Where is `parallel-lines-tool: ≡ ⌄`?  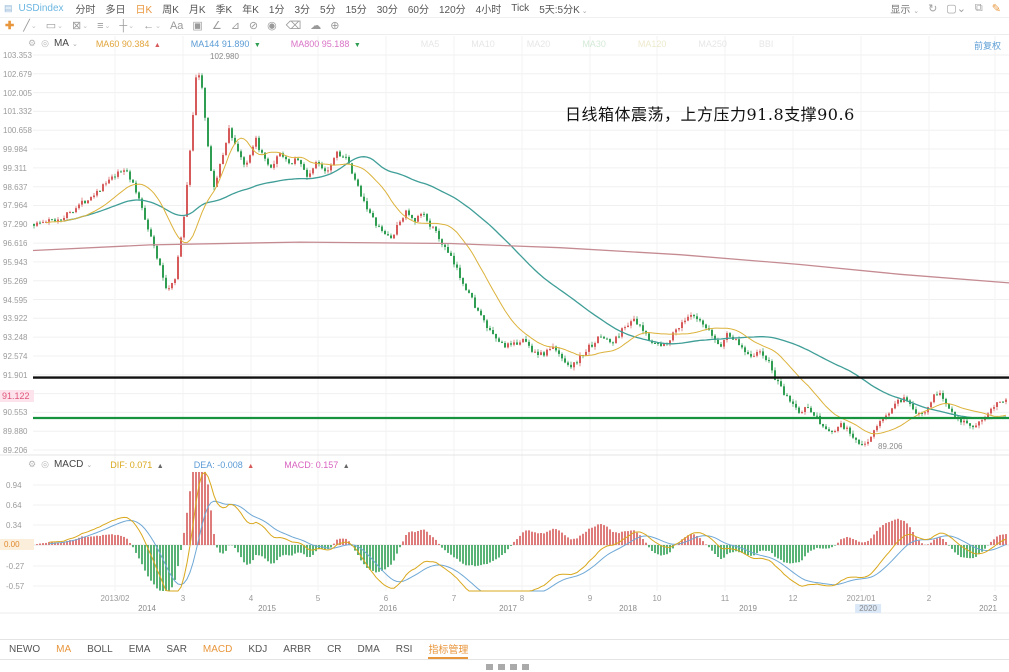
parallel-lines-tool: ≡ ⌄ is located at coordinates (104, 25).